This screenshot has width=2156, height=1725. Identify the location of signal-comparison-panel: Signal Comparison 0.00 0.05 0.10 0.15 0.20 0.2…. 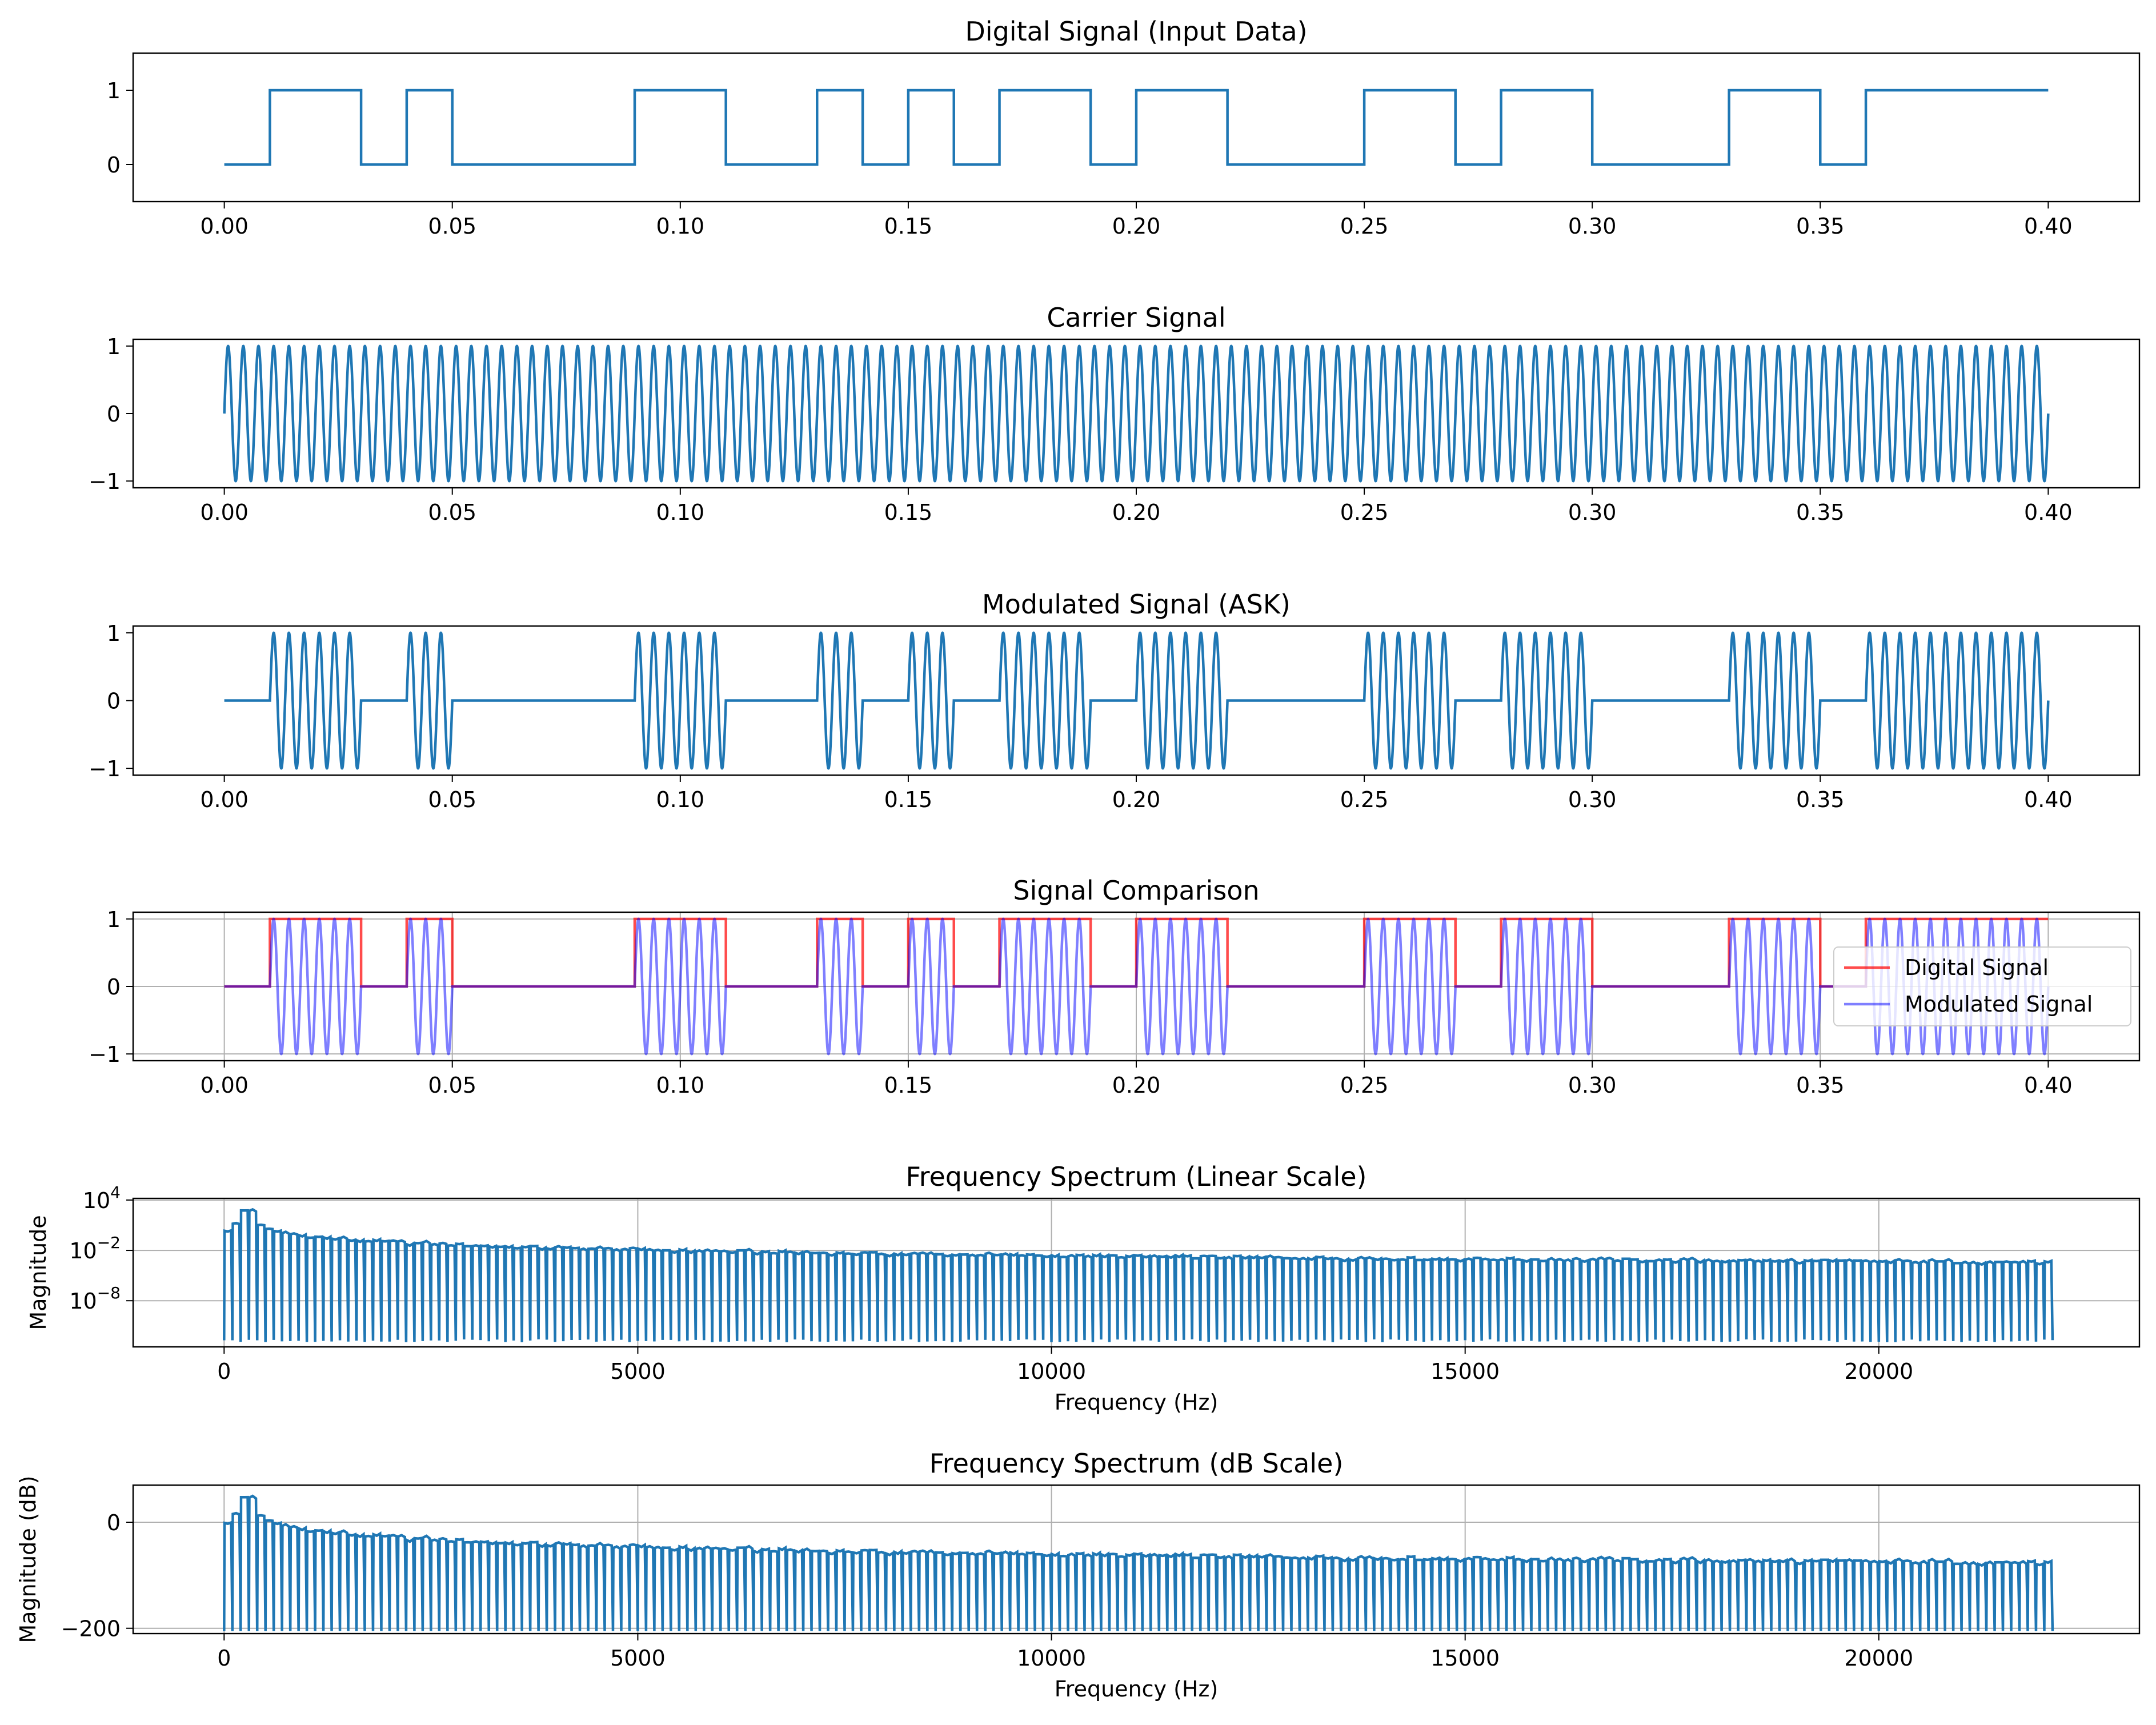
(1115, 986).